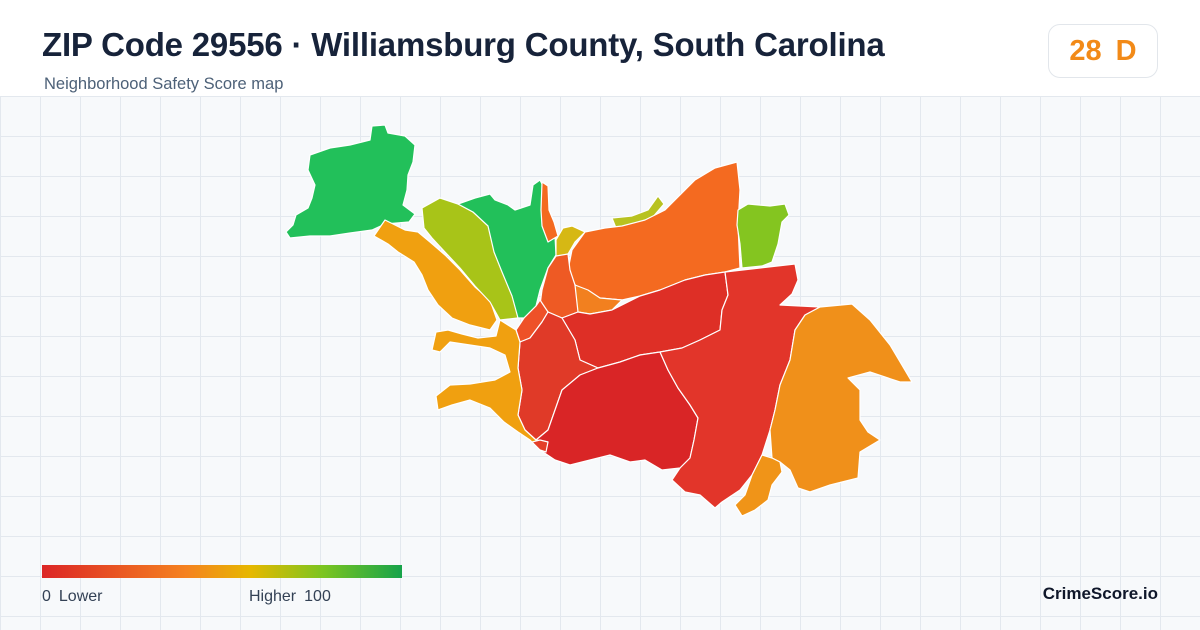 The height and width of the screenshot is (630, 1200). What do you see at coordinates (317, 596) in the screenshot?
I see `legend-max-value: 100` at bounding box center [317, 596].